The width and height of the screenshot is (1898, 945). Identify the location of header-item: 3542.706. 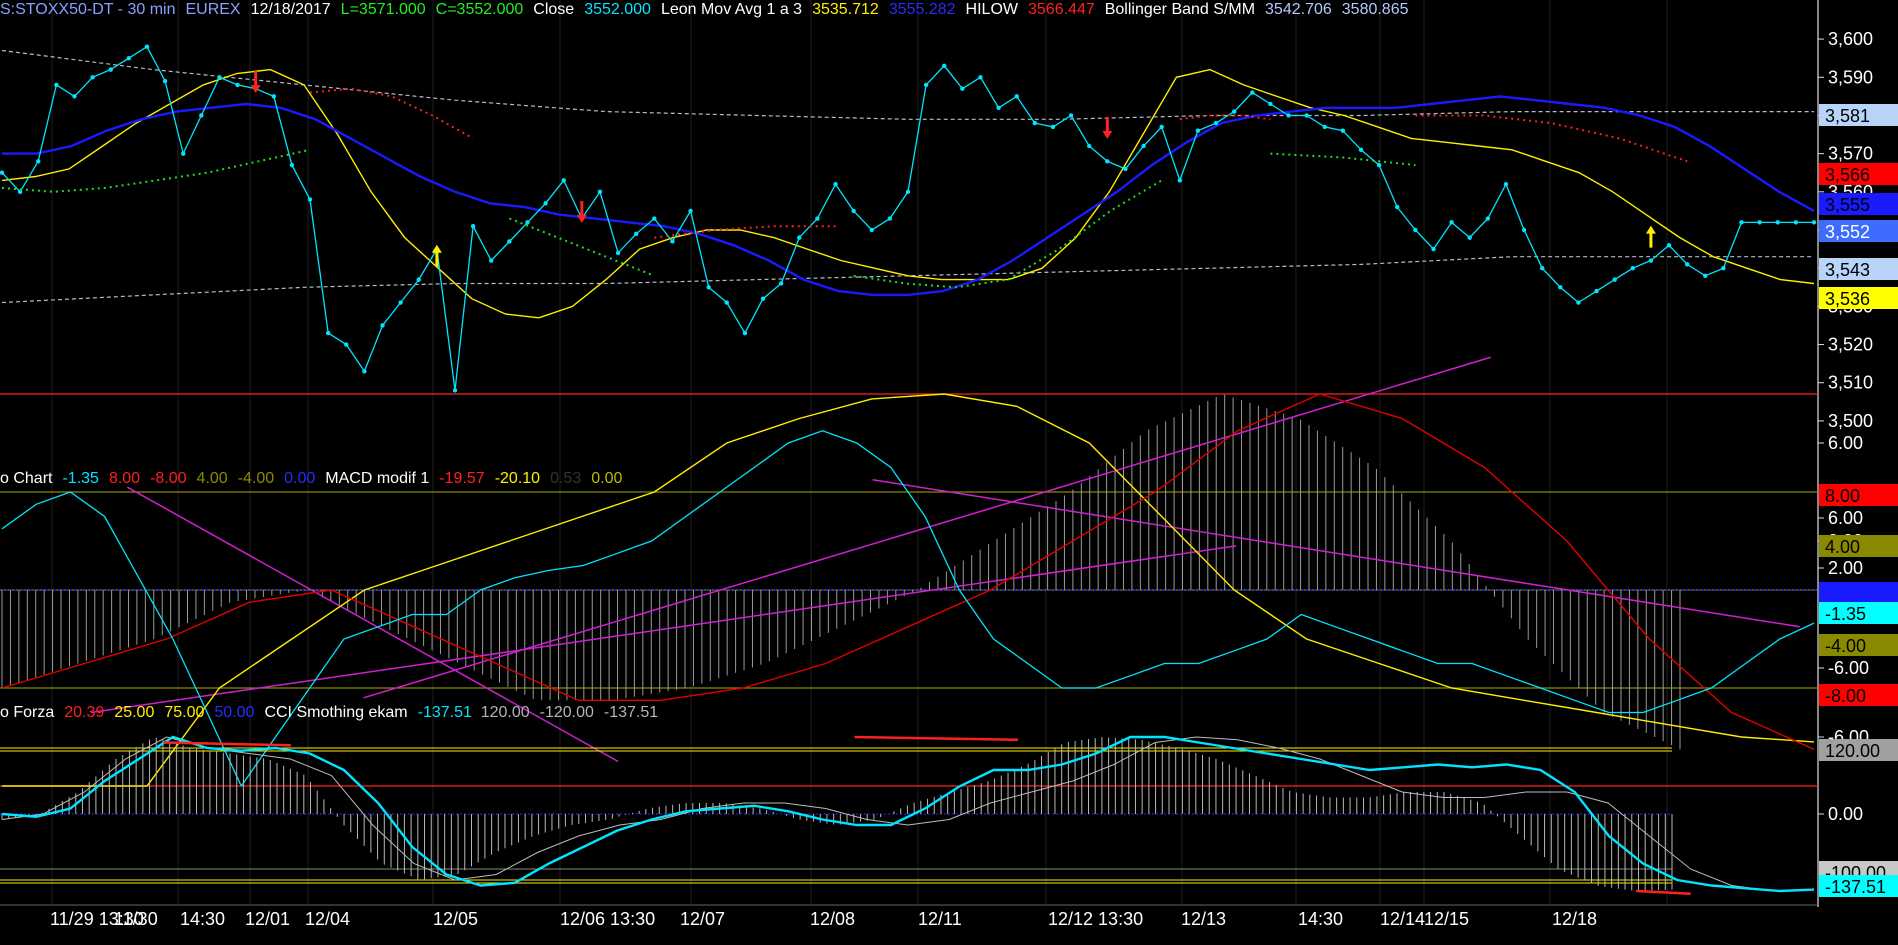
(1298, 9).